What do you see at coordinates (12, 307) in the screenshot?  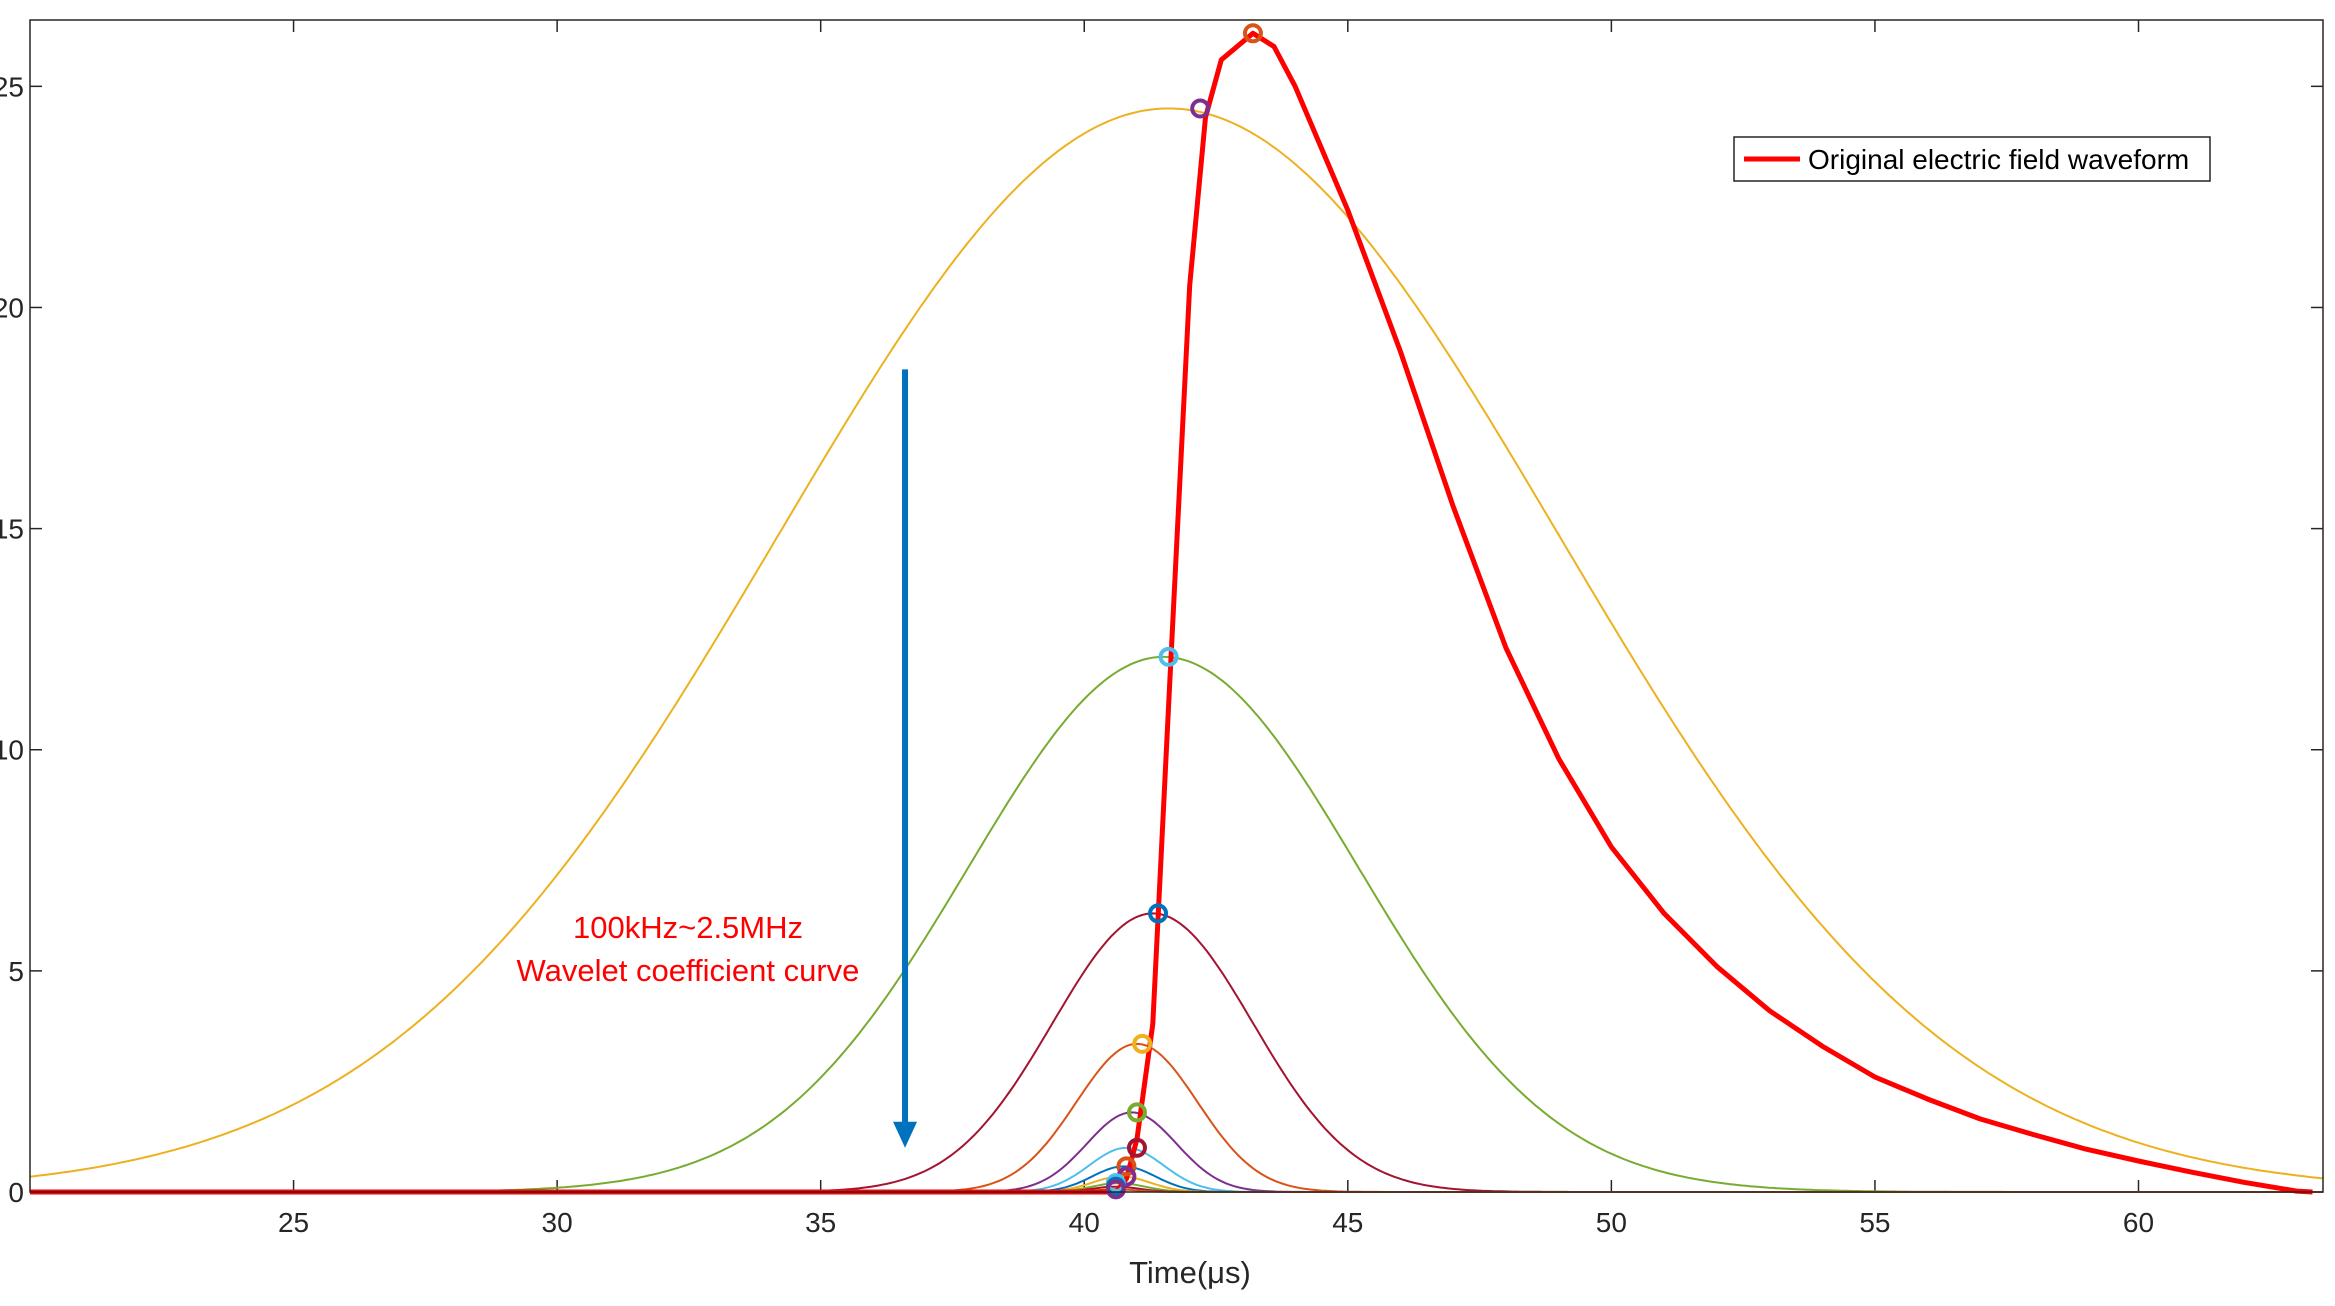 I see `y-tick-label: 20` at bounding box center [12, 307].